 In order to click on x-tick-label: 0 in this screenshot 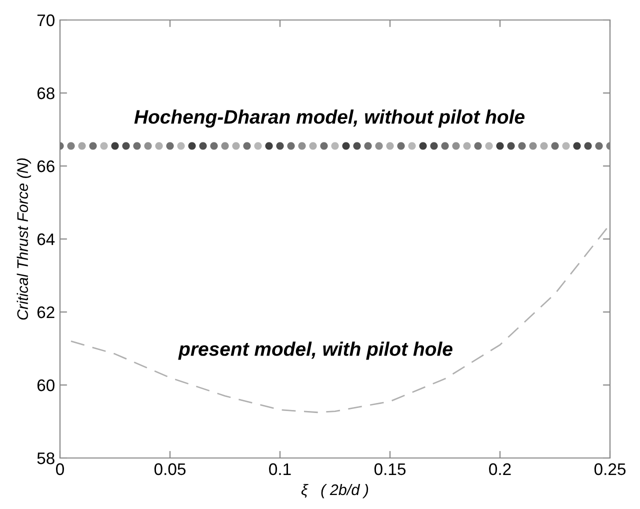, I will do `click(60, 469)`.